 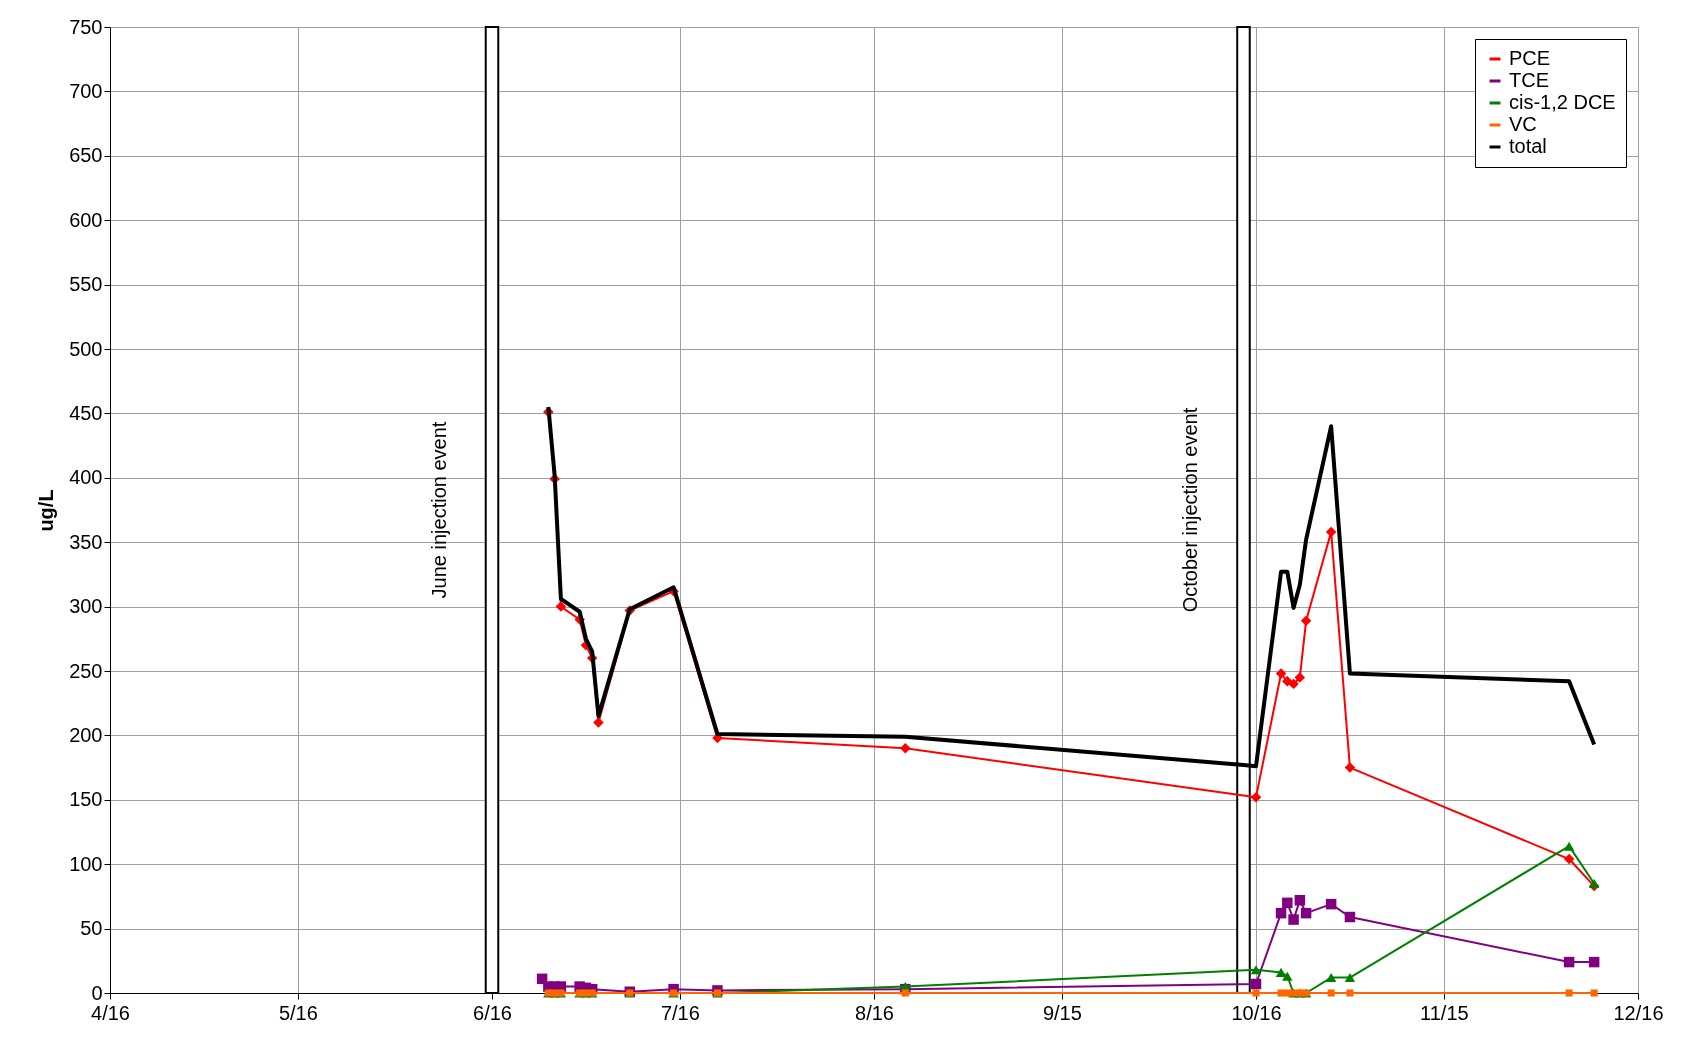 I want to click on legend-label: TCE, so click(x=1529, y=80).